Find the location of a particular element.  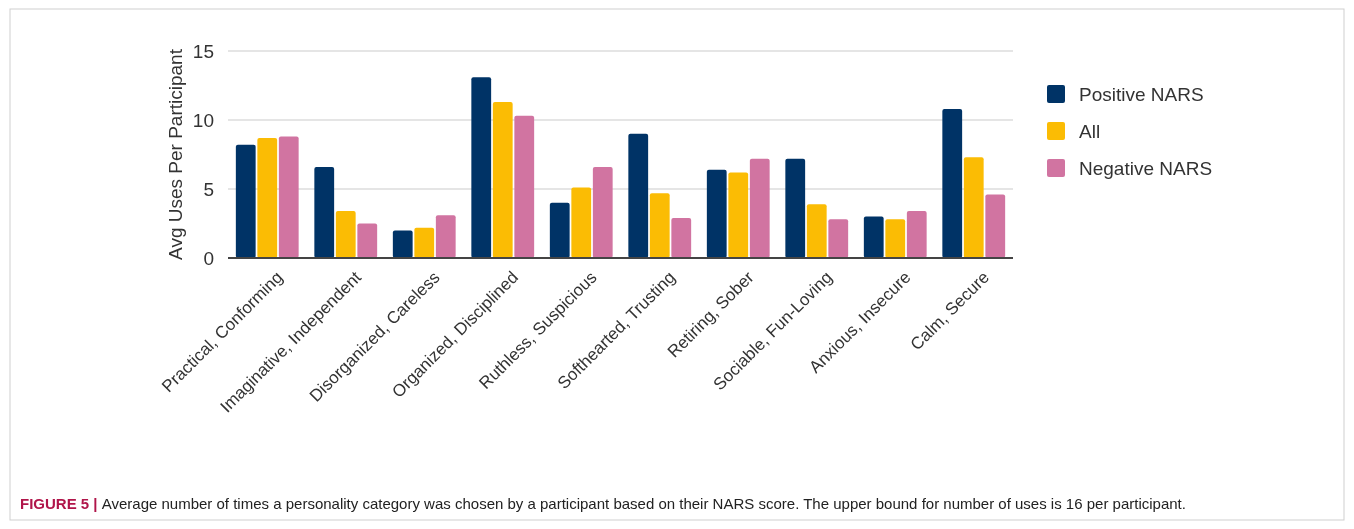

y-tick-label: 0 is located at coordinates (208, 258).